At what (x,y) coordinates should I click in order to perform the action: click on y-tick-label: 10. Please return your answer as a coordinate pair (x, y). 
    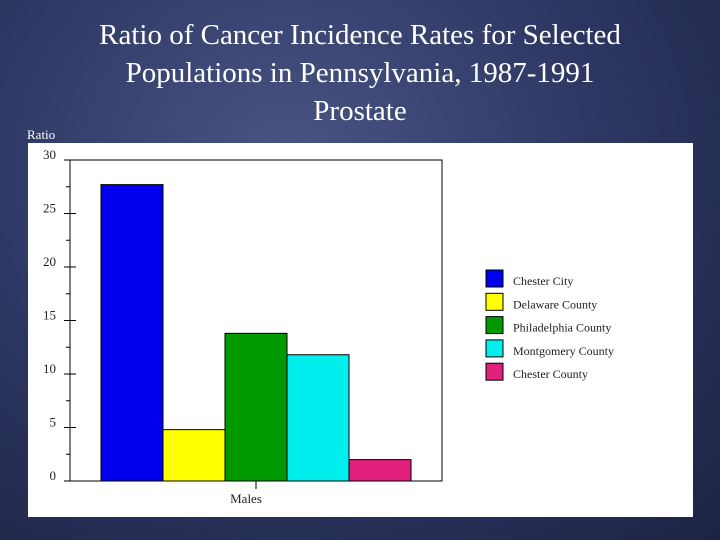
    Looking at the image, I should click on (49, 368).